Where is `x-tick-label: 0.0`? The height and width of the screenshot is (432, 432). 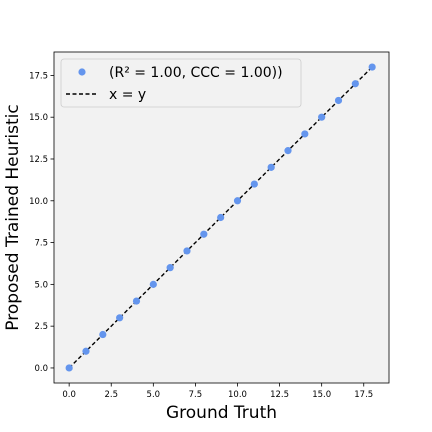 x-tick-label: 0.0 is located at coordinates (69, 395).